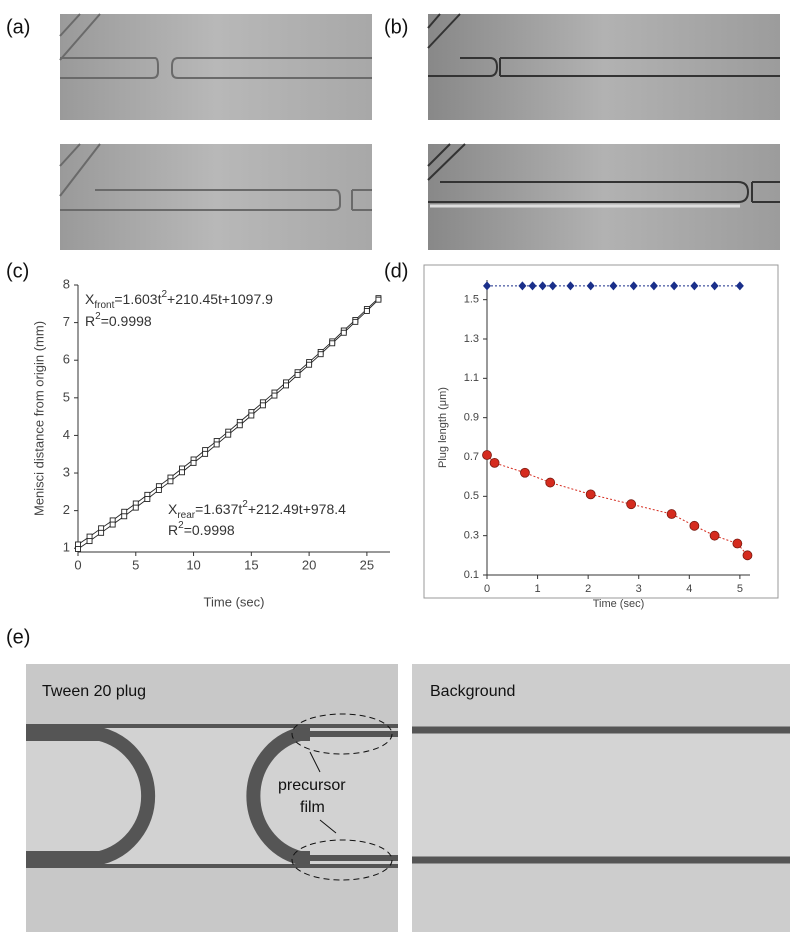 This screenshot has height=932, width=800. What do you see at coordinates (601, 798) in the screenshot?
I see `micrograph-e-right` at bounding box center [601, 798].